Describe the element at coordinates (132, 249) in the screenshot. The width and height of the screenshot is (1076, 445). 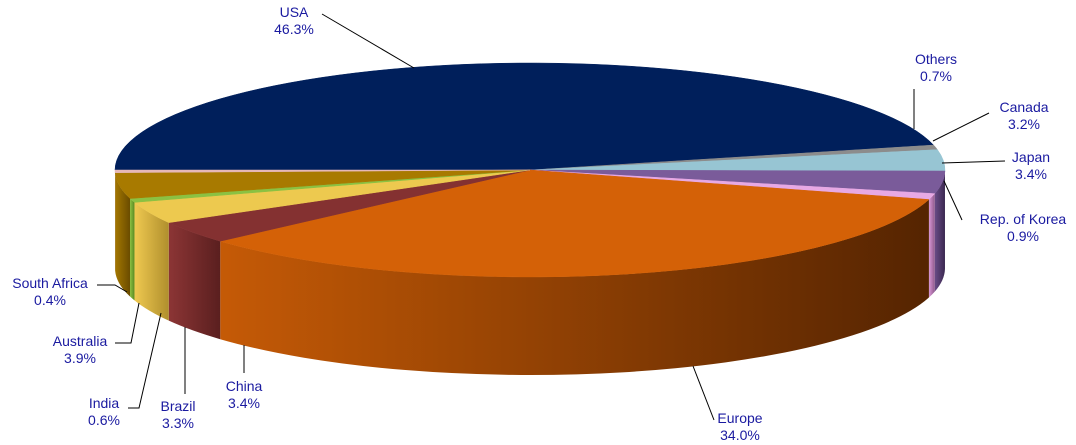
I see `pie-side-india` at that location.